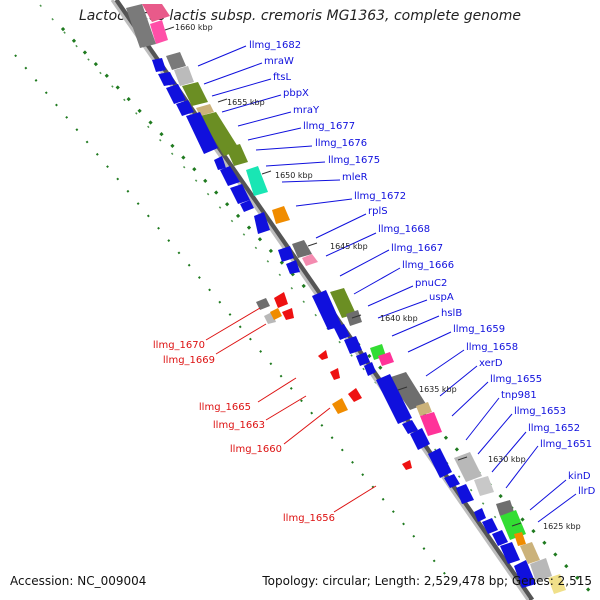  What do you see at coordinates (566, 444) in the screenshot?
I see `gene-label-forward: llmg_1651` at bounding box center [566, 444].